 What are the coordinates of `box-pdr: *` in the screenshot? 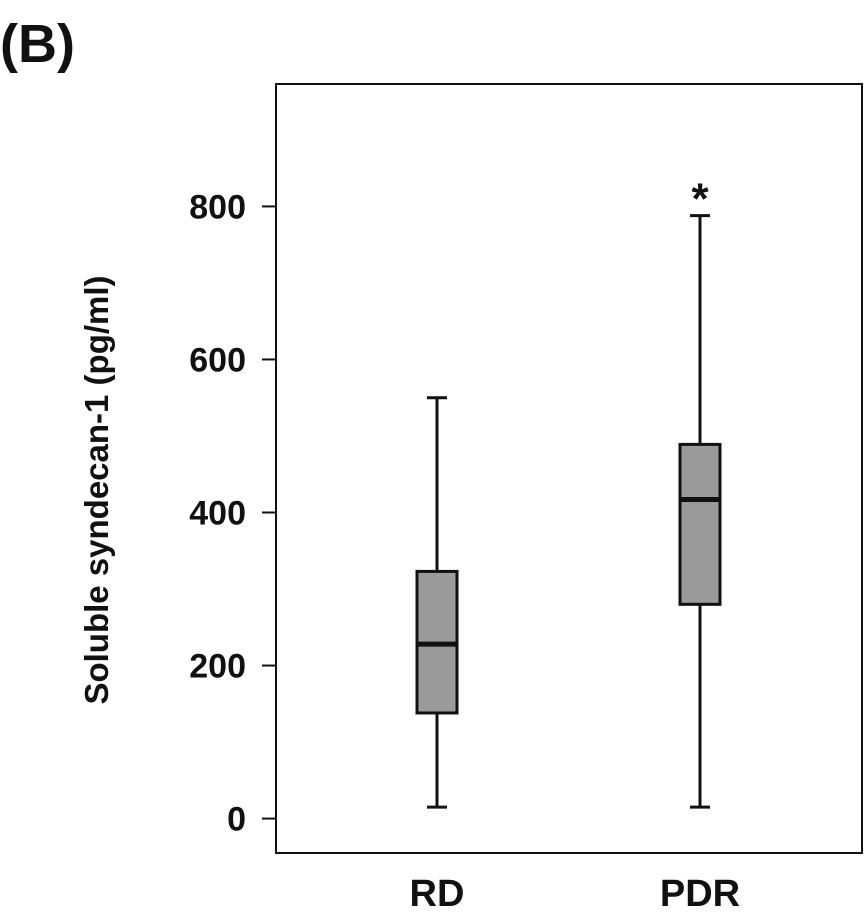 It's located at (700, 492).